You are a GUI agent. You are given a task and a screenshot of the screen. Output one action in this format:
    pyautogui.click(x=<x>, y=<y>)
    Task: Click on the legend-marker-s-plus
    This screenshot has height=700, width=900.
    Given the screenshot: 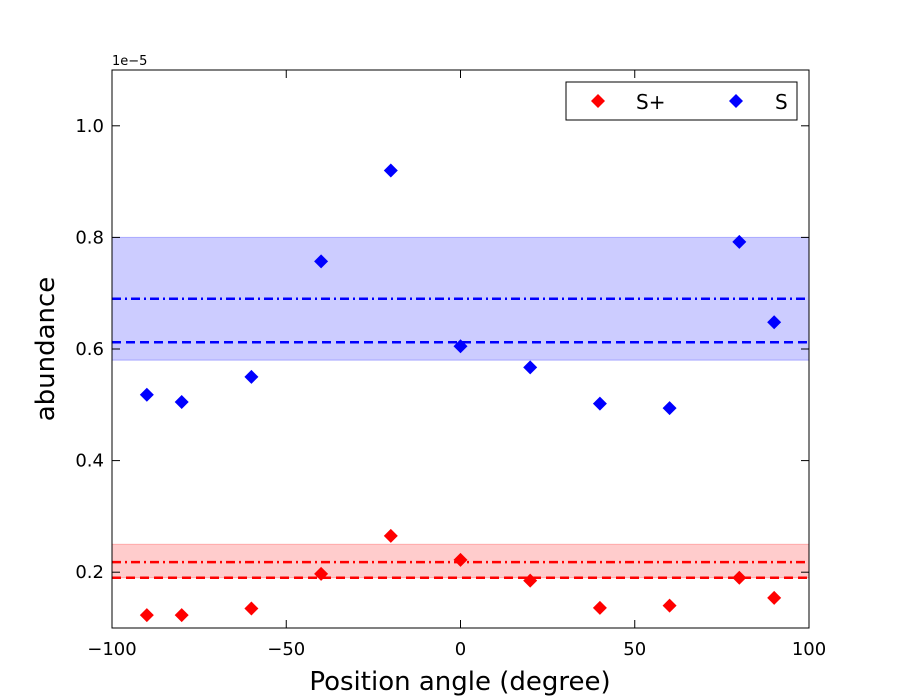 What is the action you would take?
    pyautogui.click(x=598, y=101)
    